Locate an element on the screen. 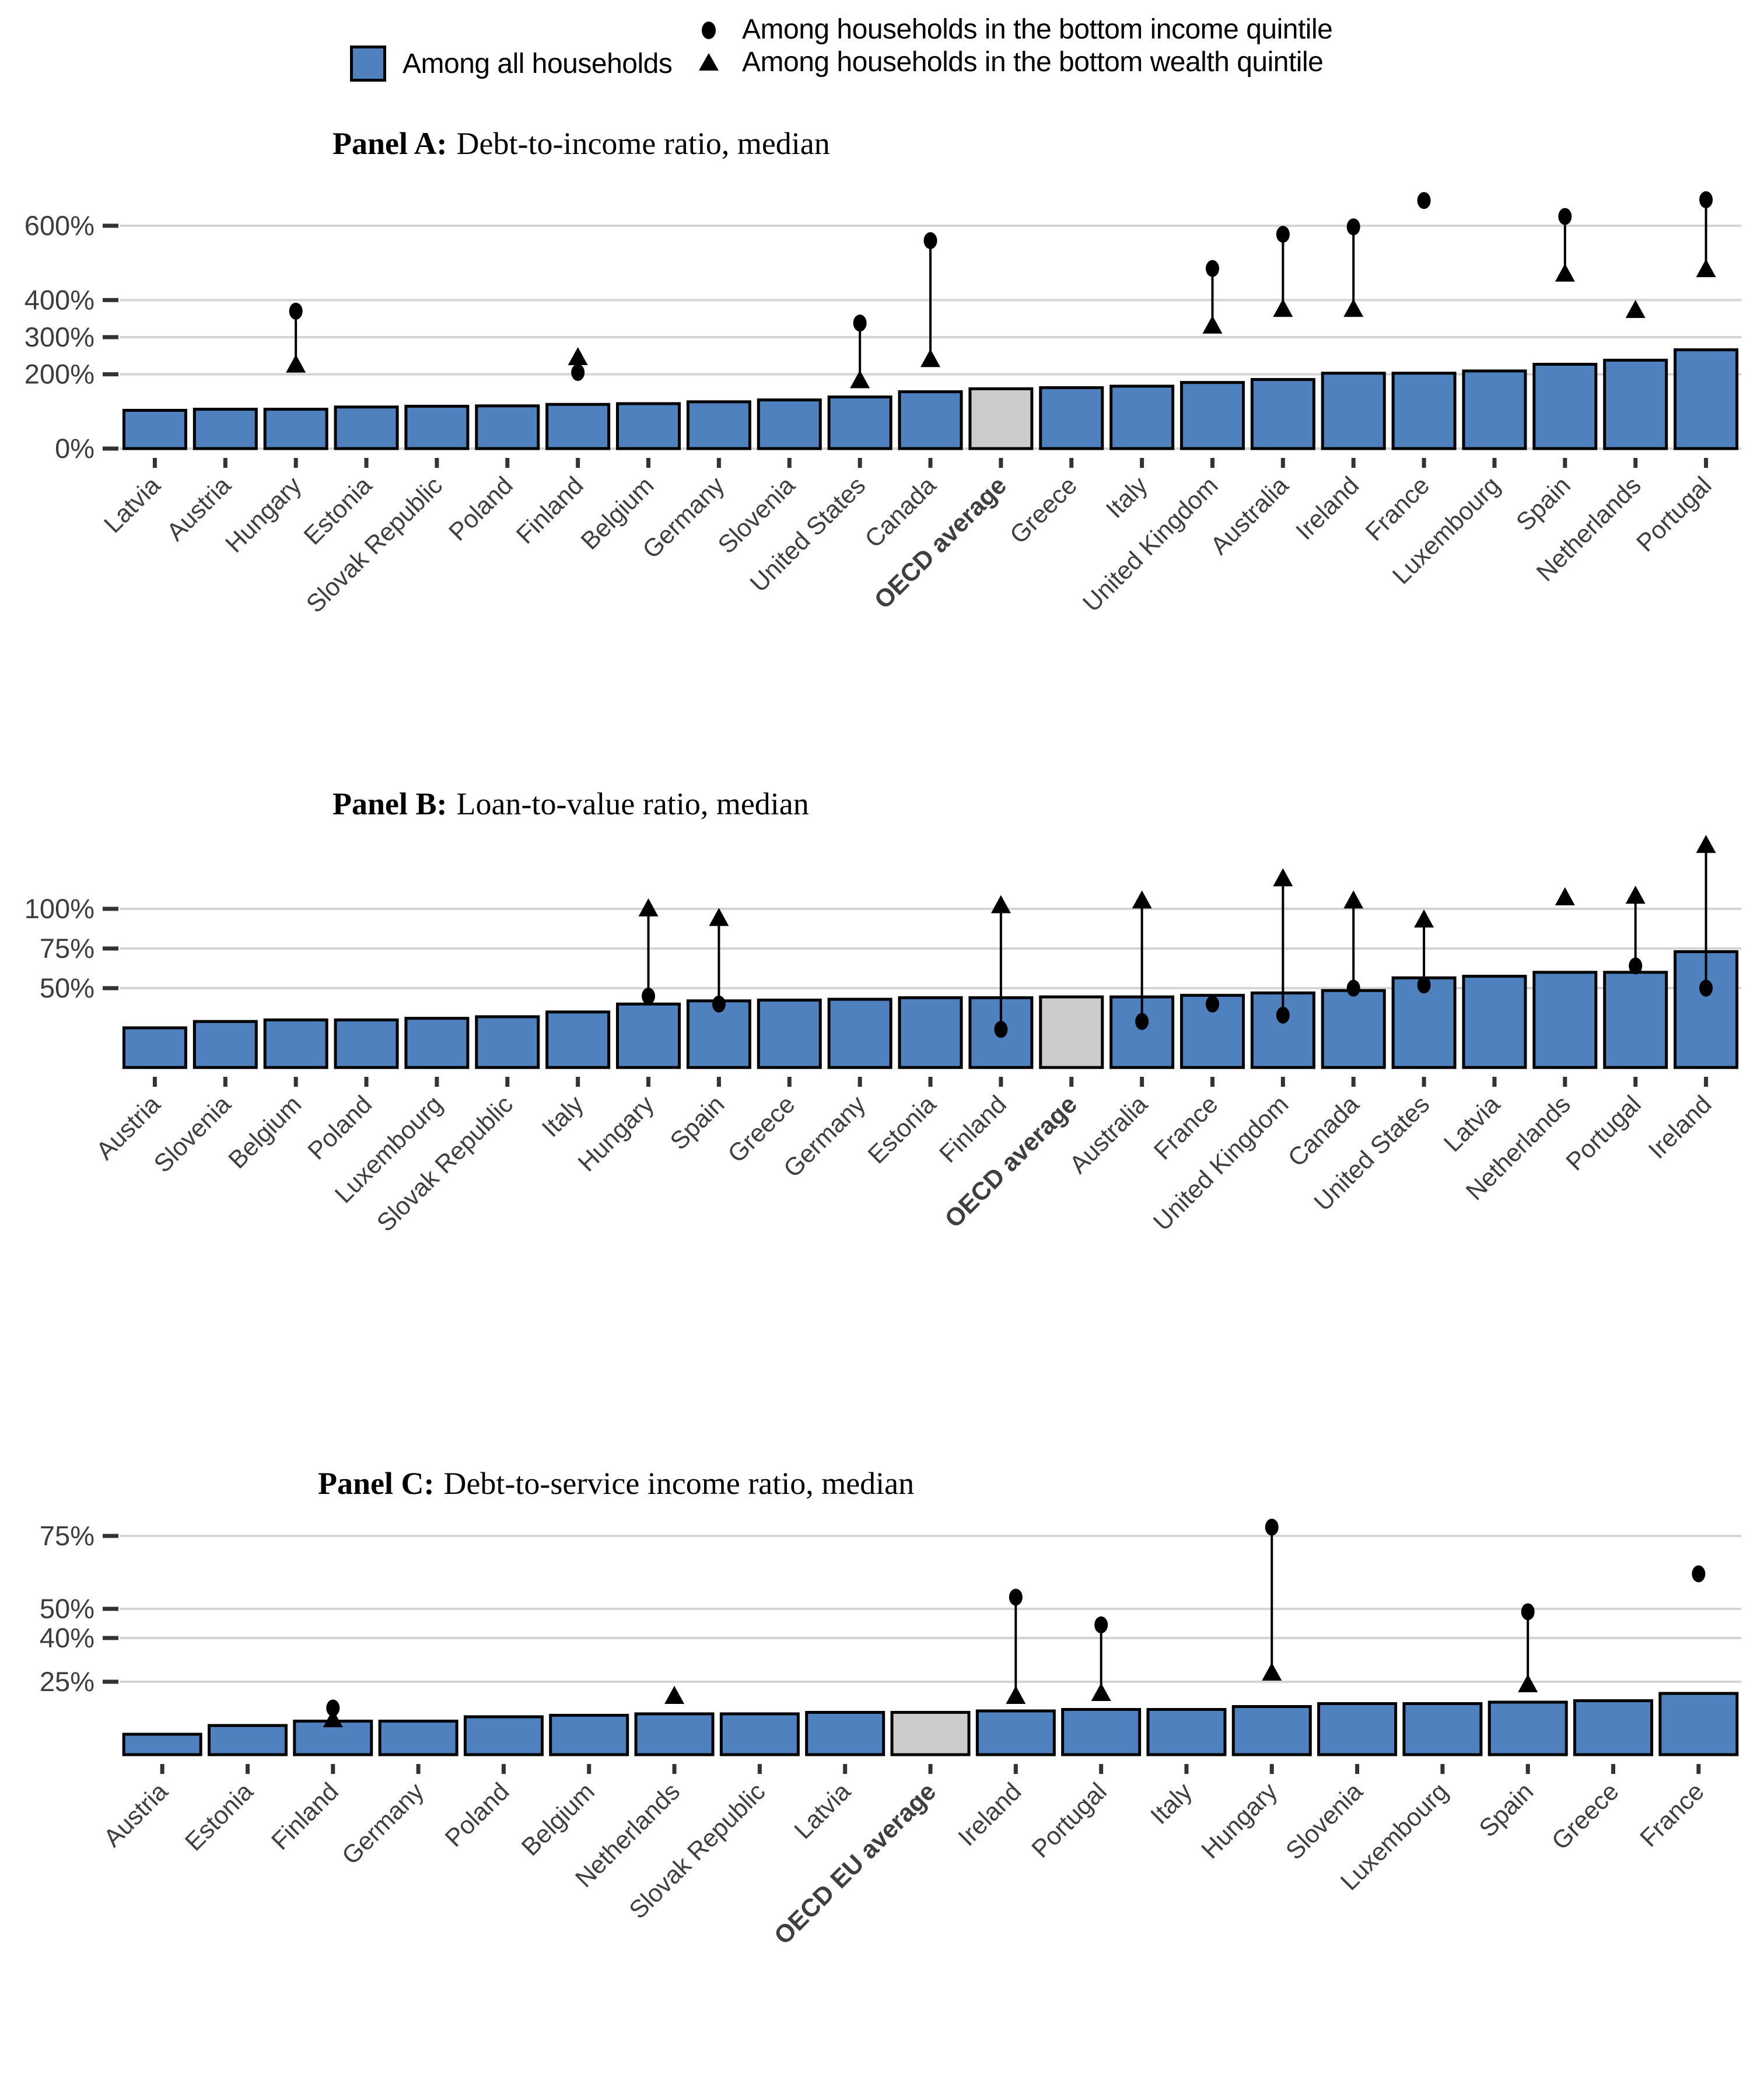  circle-marker-icon is located at coordinates (709, 30).